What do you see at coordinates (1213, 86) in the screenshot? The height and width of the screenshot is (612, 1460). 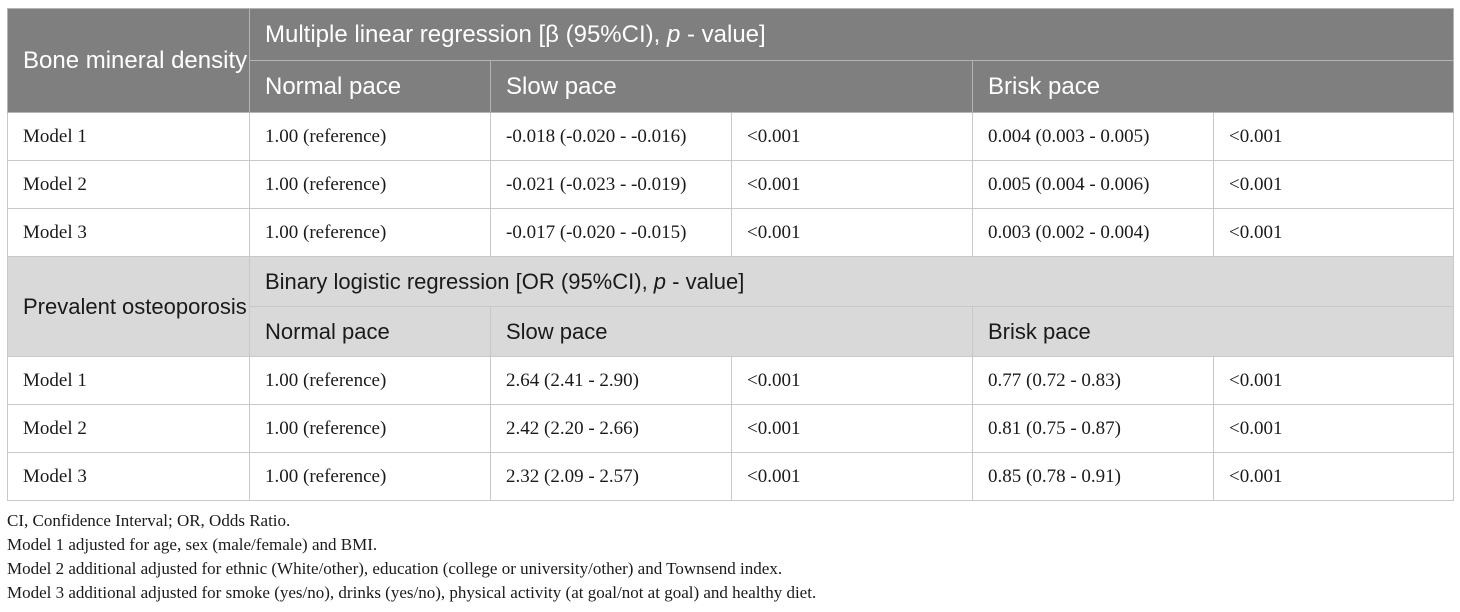 I see `bmd-col-brisk-pace: Brisk pace` at bounding box center [1213, 86].